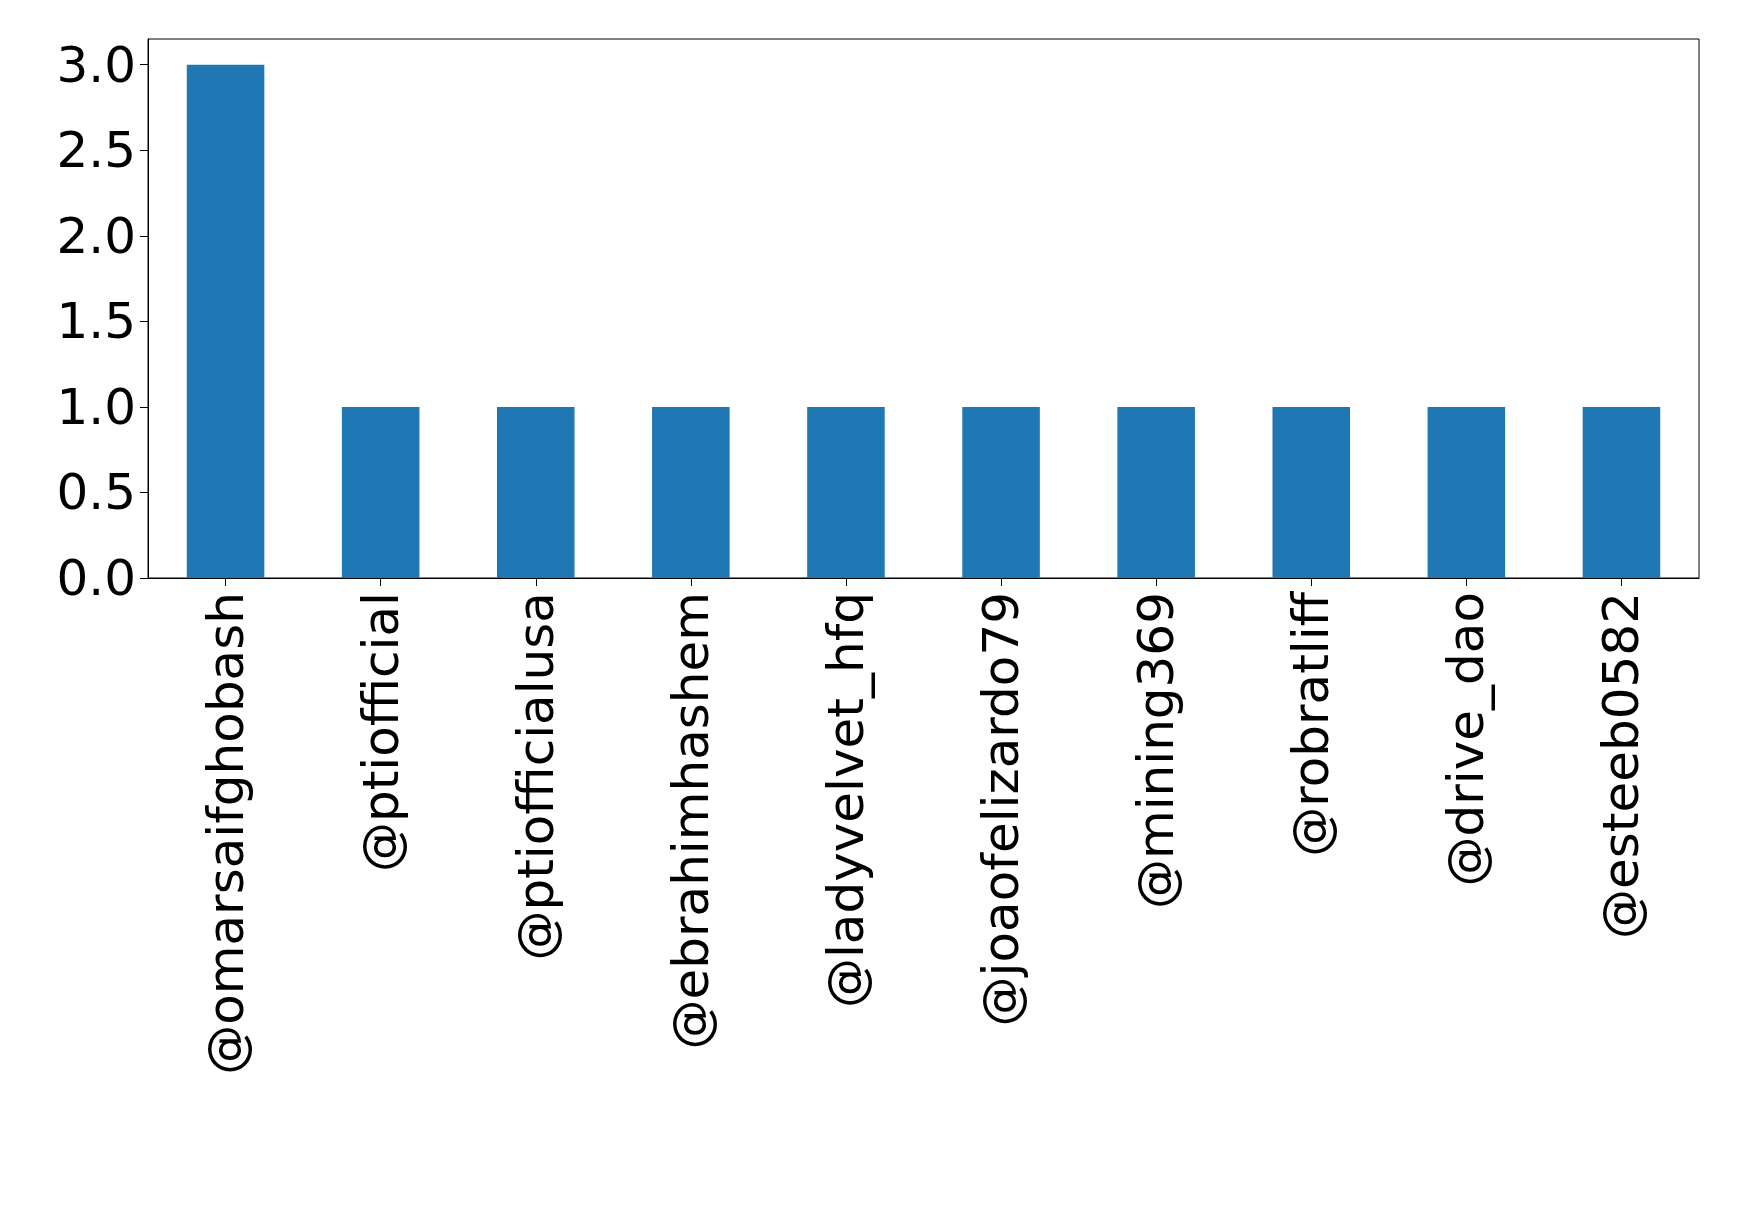  What do you see at coordinates (96, 150) in the screenshot?
I see `y-tick-label: 2.5` at bounding box center [96, 150].